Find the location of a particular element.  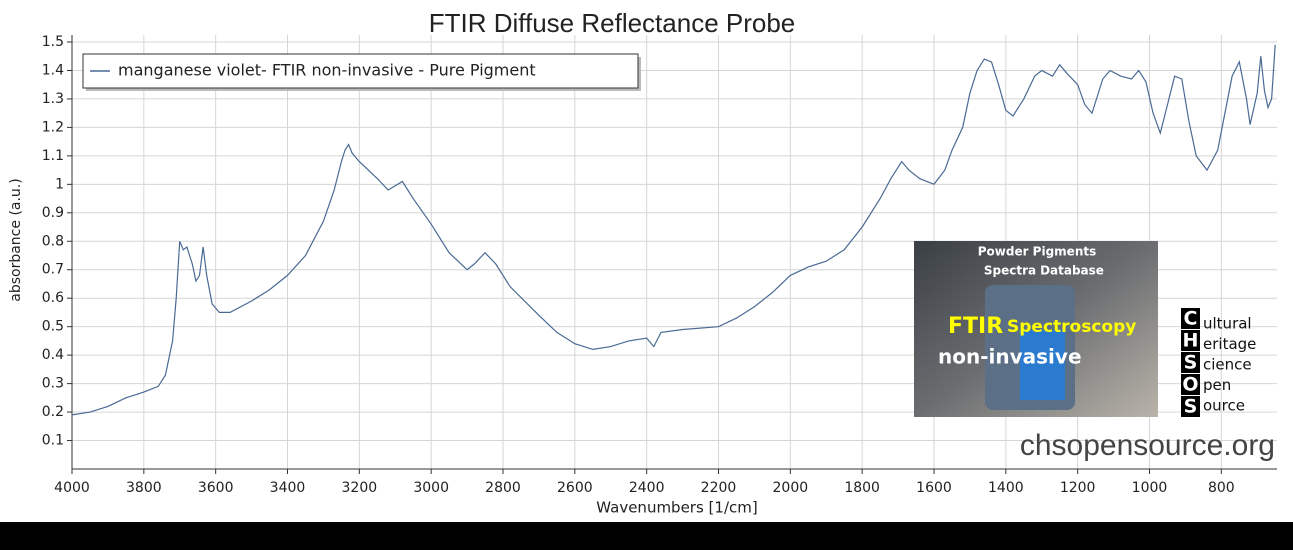

x-tick-label: 2000 is located at coordinates (791, 488).